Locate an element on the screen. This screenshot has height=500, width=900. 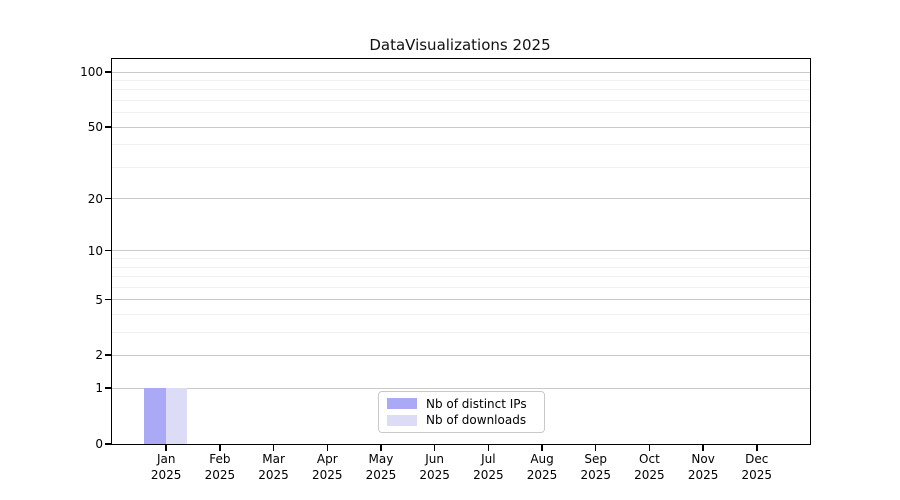
bar-nb-of-downloads is located at coordinates (176, 416).